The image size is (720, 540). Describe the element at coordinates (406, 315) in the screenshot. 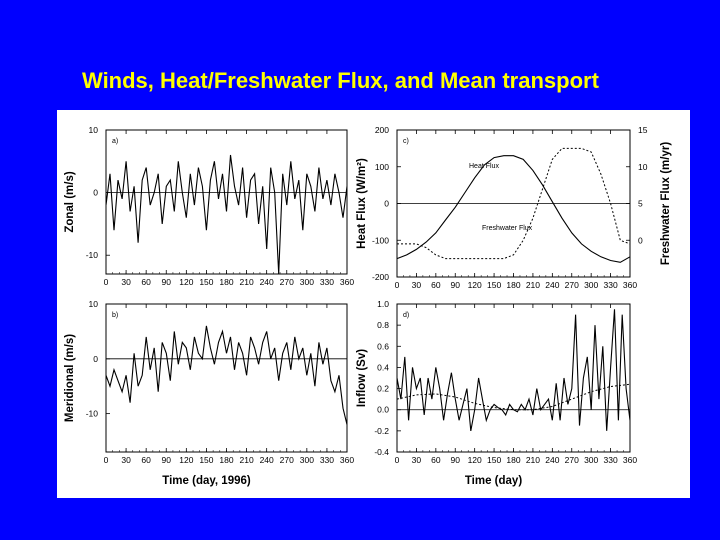

I see `panel-tag: d)` at that location.